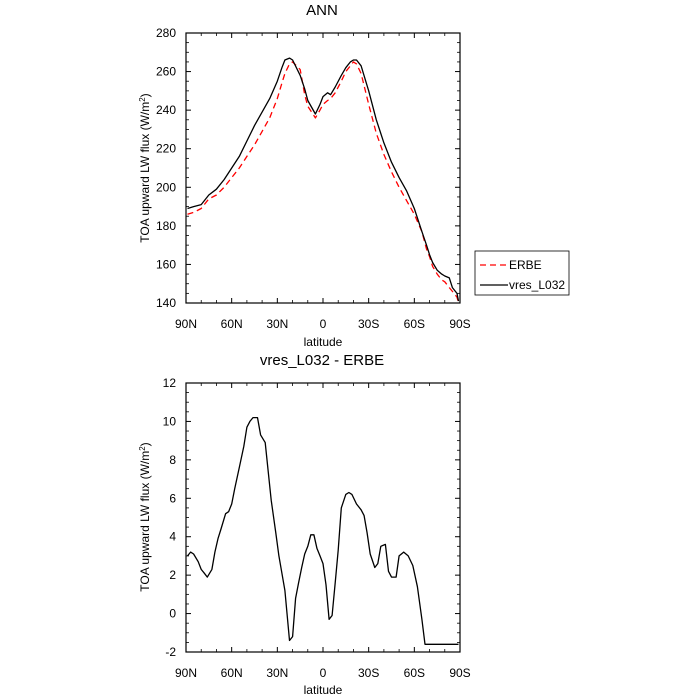 The width and height of the screenshot is (700, 700). What do you see at coordinates (172, 460) in the screenshot?
I see `y-tick-label: 8` at bounding box center [172, 460].